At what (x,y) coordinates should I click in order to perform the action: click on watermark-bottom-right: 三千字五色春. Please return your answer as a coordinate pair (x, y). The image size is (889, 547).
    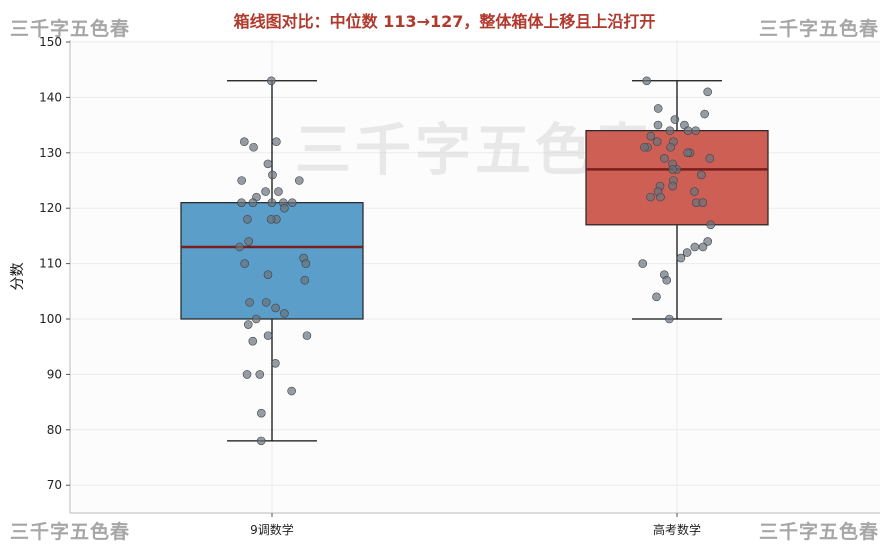
    Looking at the image, I should click on (818, 532).